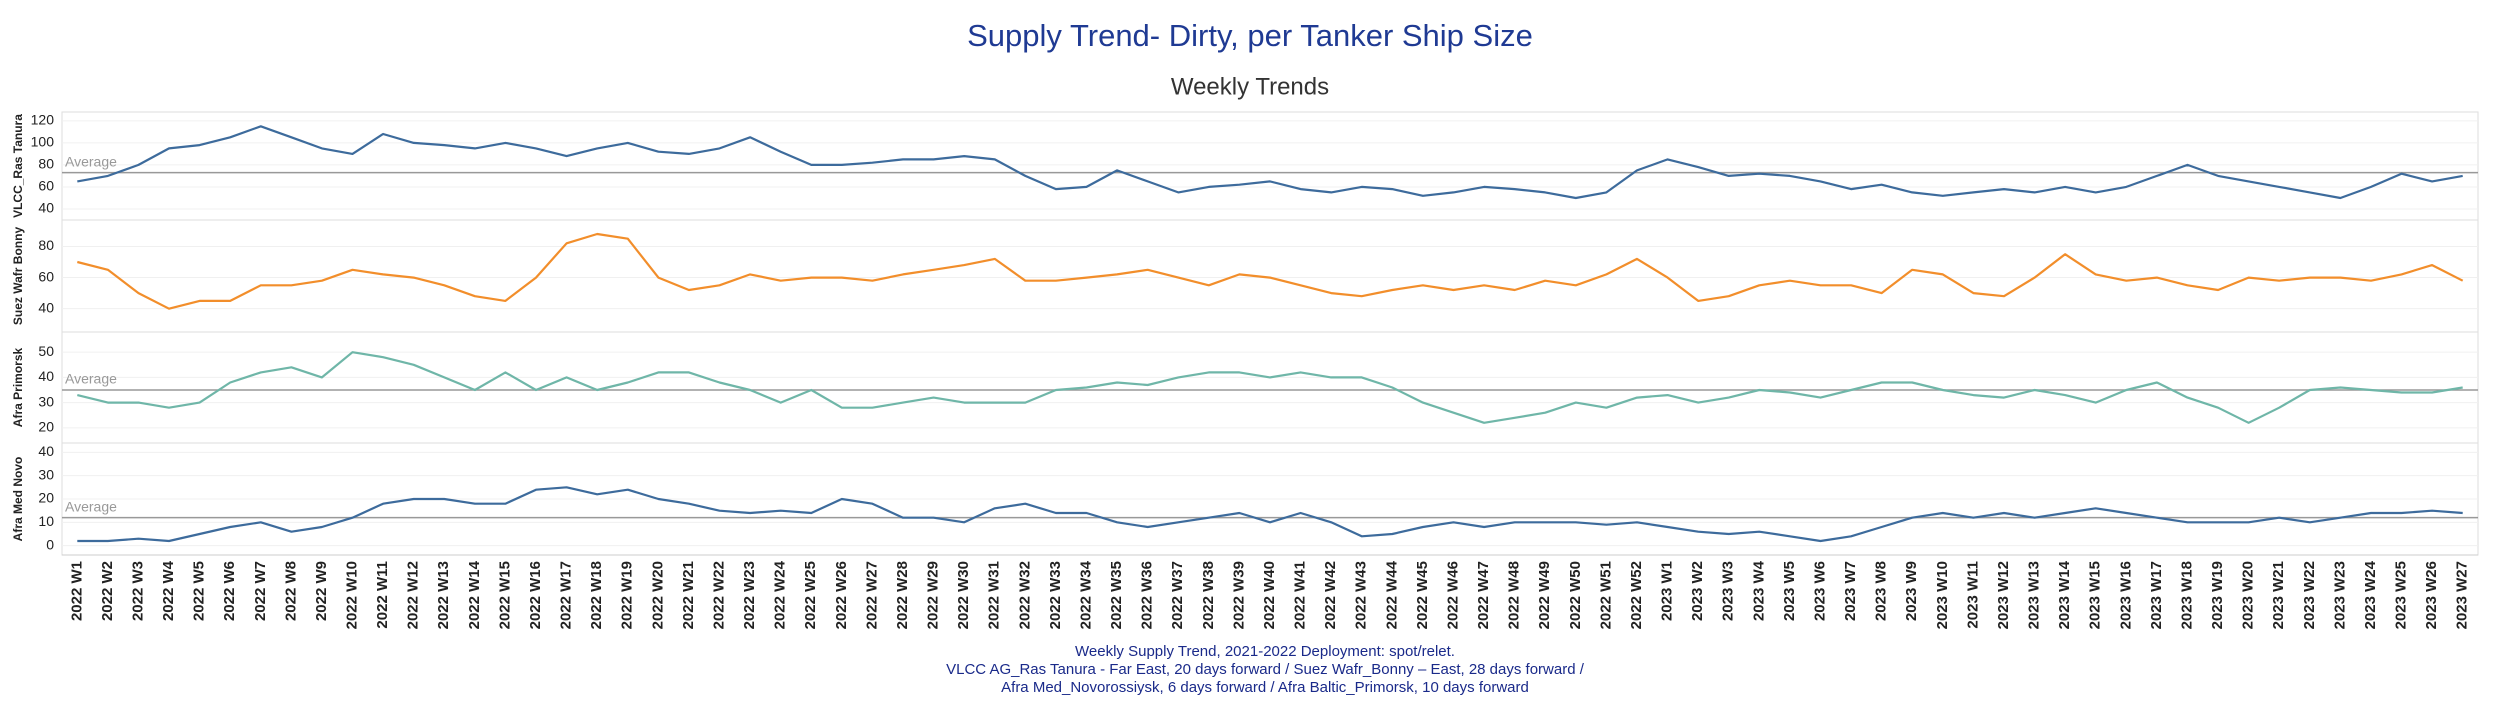 The height and width of the screenshot is (726, 2500). I want to click on x-tick-label: 2023 W22, so click(2309, 595).